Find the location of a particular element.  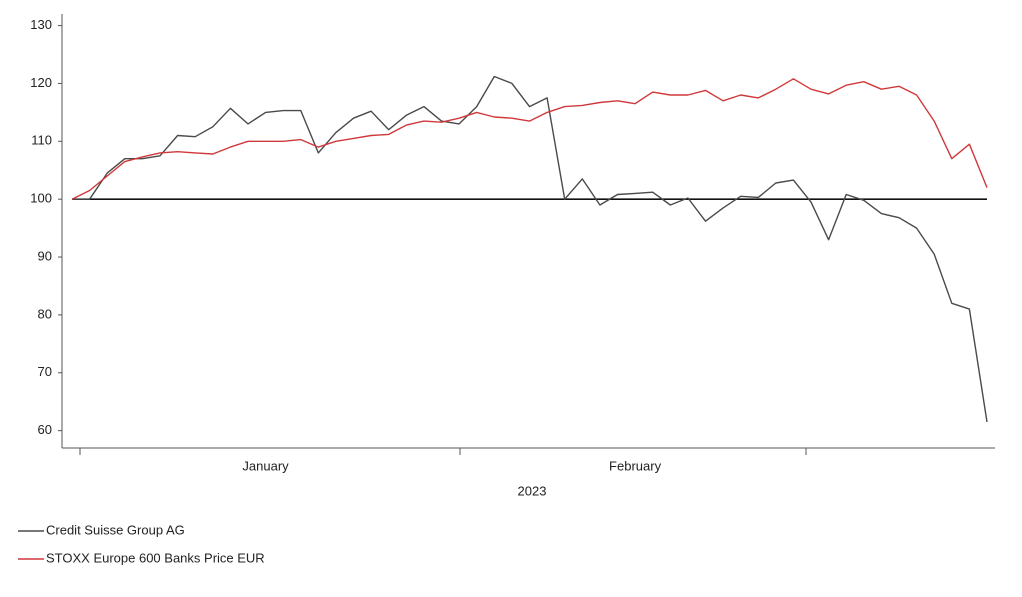

y-tick-label: 100 is located at coordinates (41, 198).